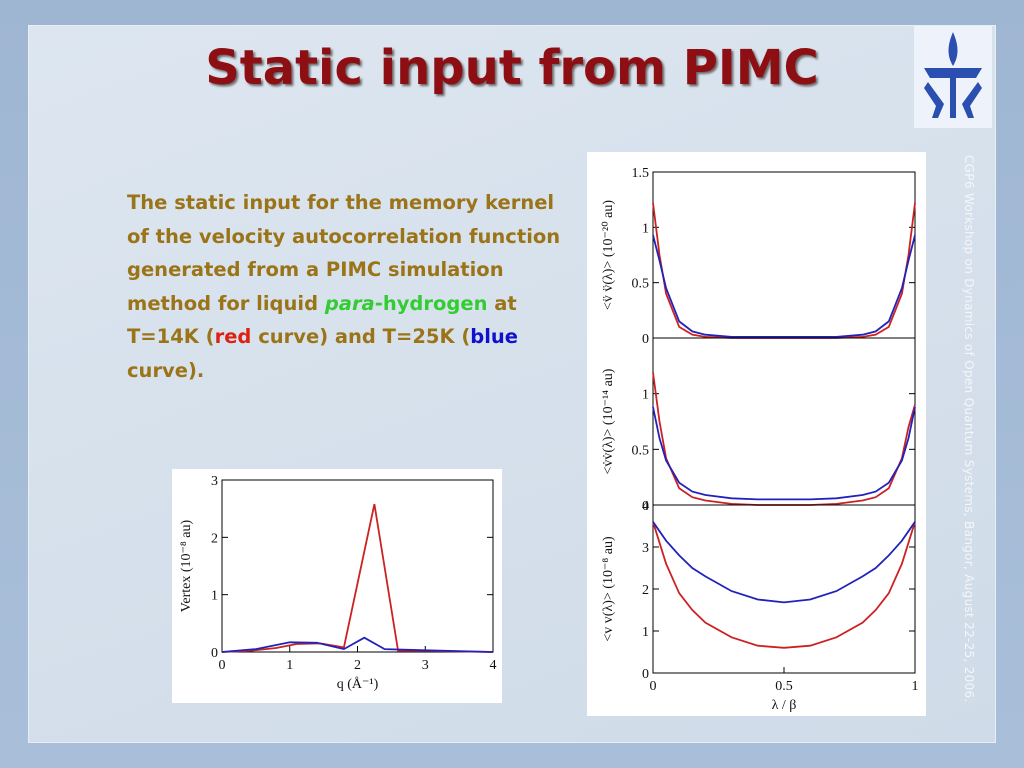 The width and height of the screenshot is (1024, 768). I want to click on y-axis-label: Vertex (10⁻⁸ au), so click(186, 565).